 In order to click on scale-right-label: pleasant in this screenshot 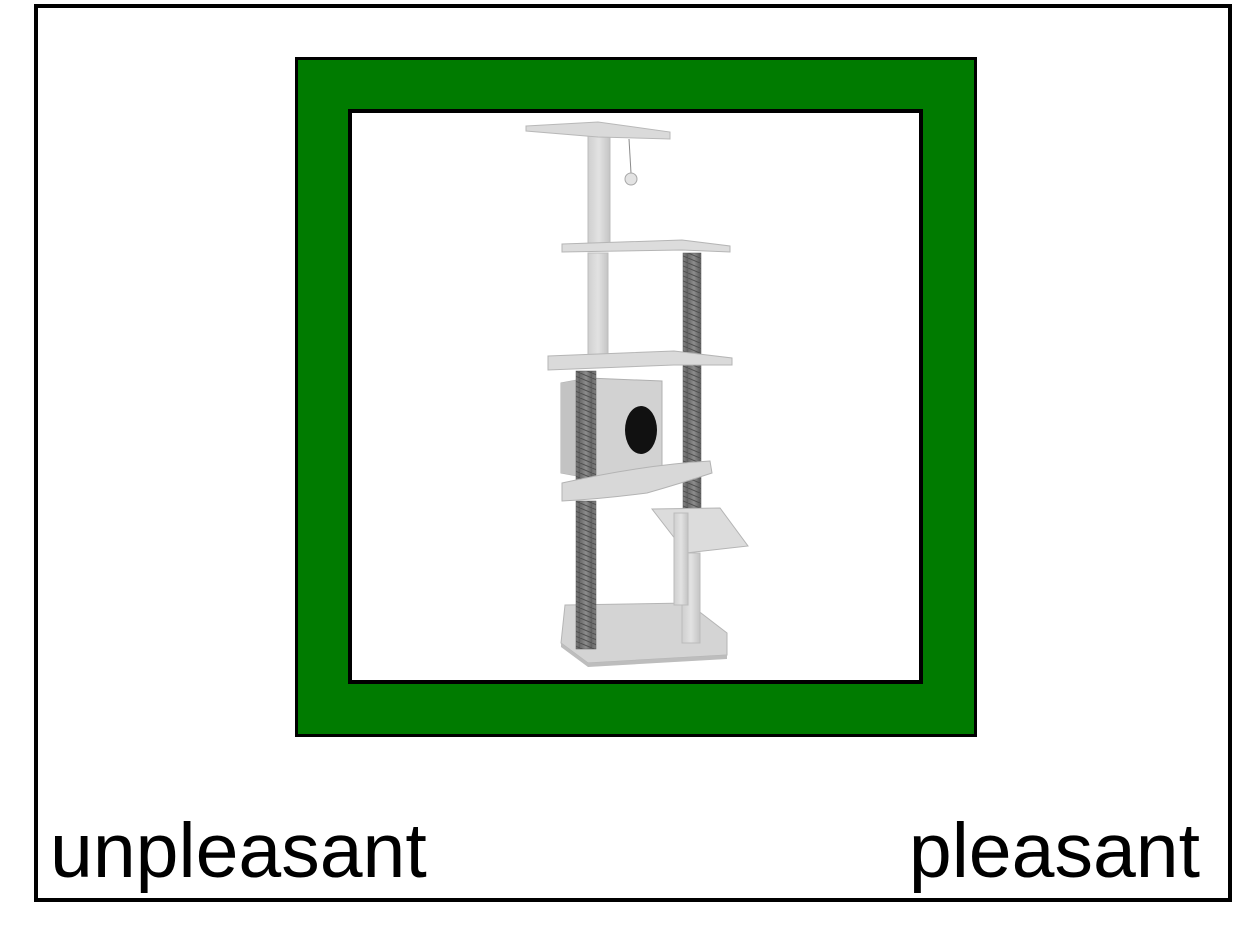, I will do `click(1054, 851)`.